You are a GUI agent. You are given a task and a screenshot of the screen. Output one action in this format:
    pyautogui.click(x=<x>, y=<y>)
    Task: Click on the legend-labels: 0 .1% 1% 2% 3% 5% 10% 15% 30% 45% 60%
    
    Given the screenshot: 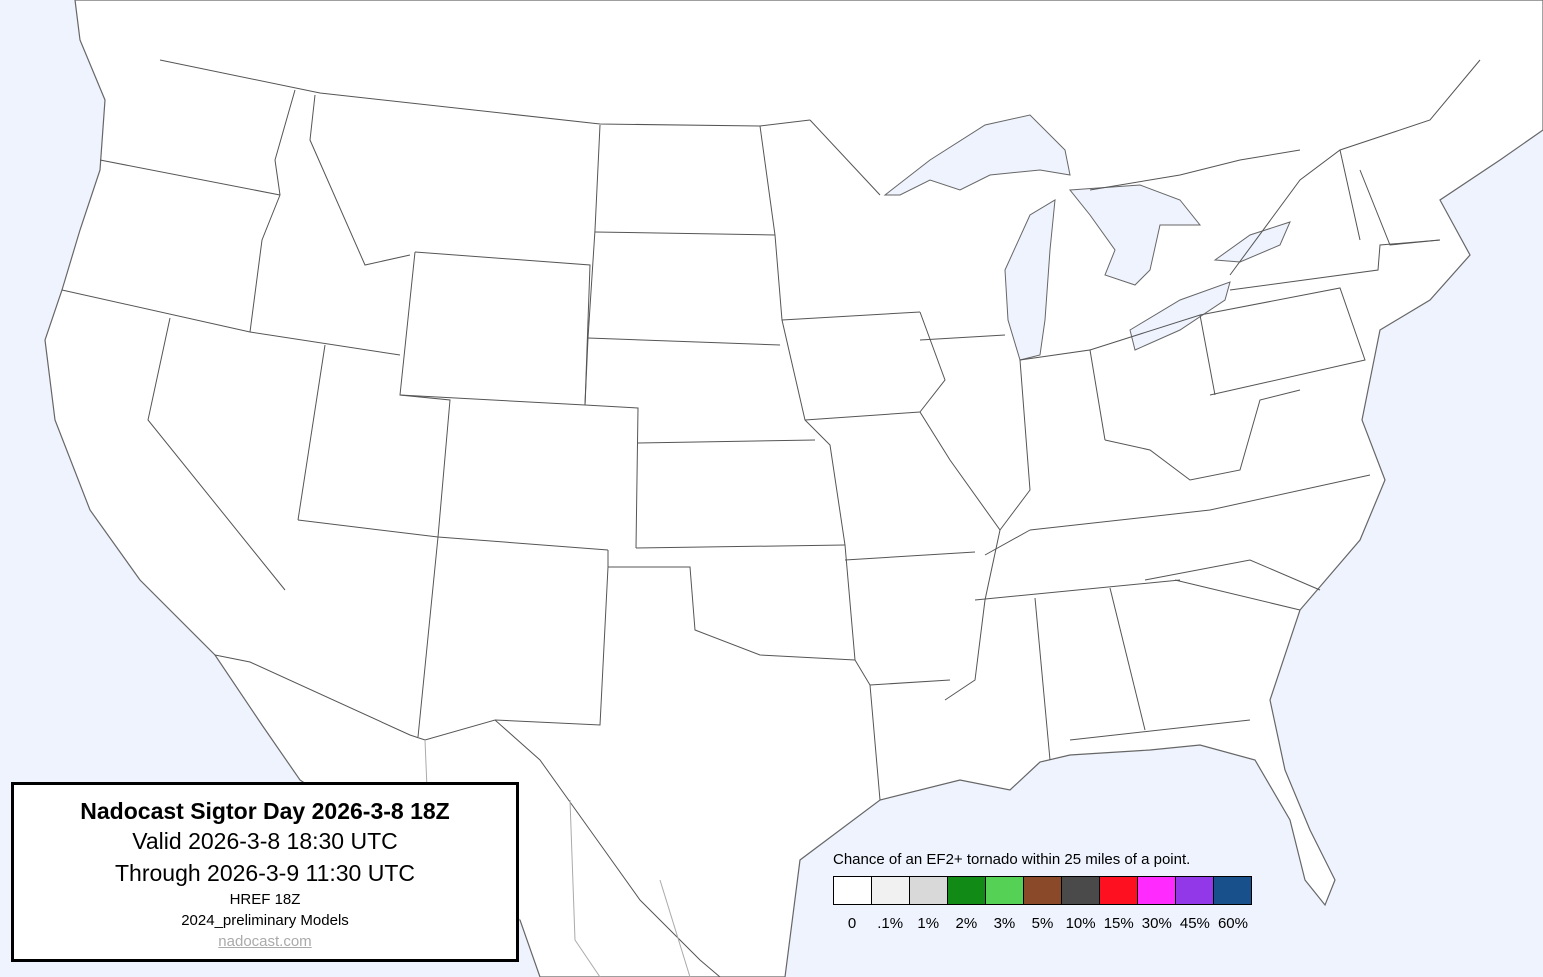 What is the action you would take?
    pyautogui.click(x=1042, y=923)
    